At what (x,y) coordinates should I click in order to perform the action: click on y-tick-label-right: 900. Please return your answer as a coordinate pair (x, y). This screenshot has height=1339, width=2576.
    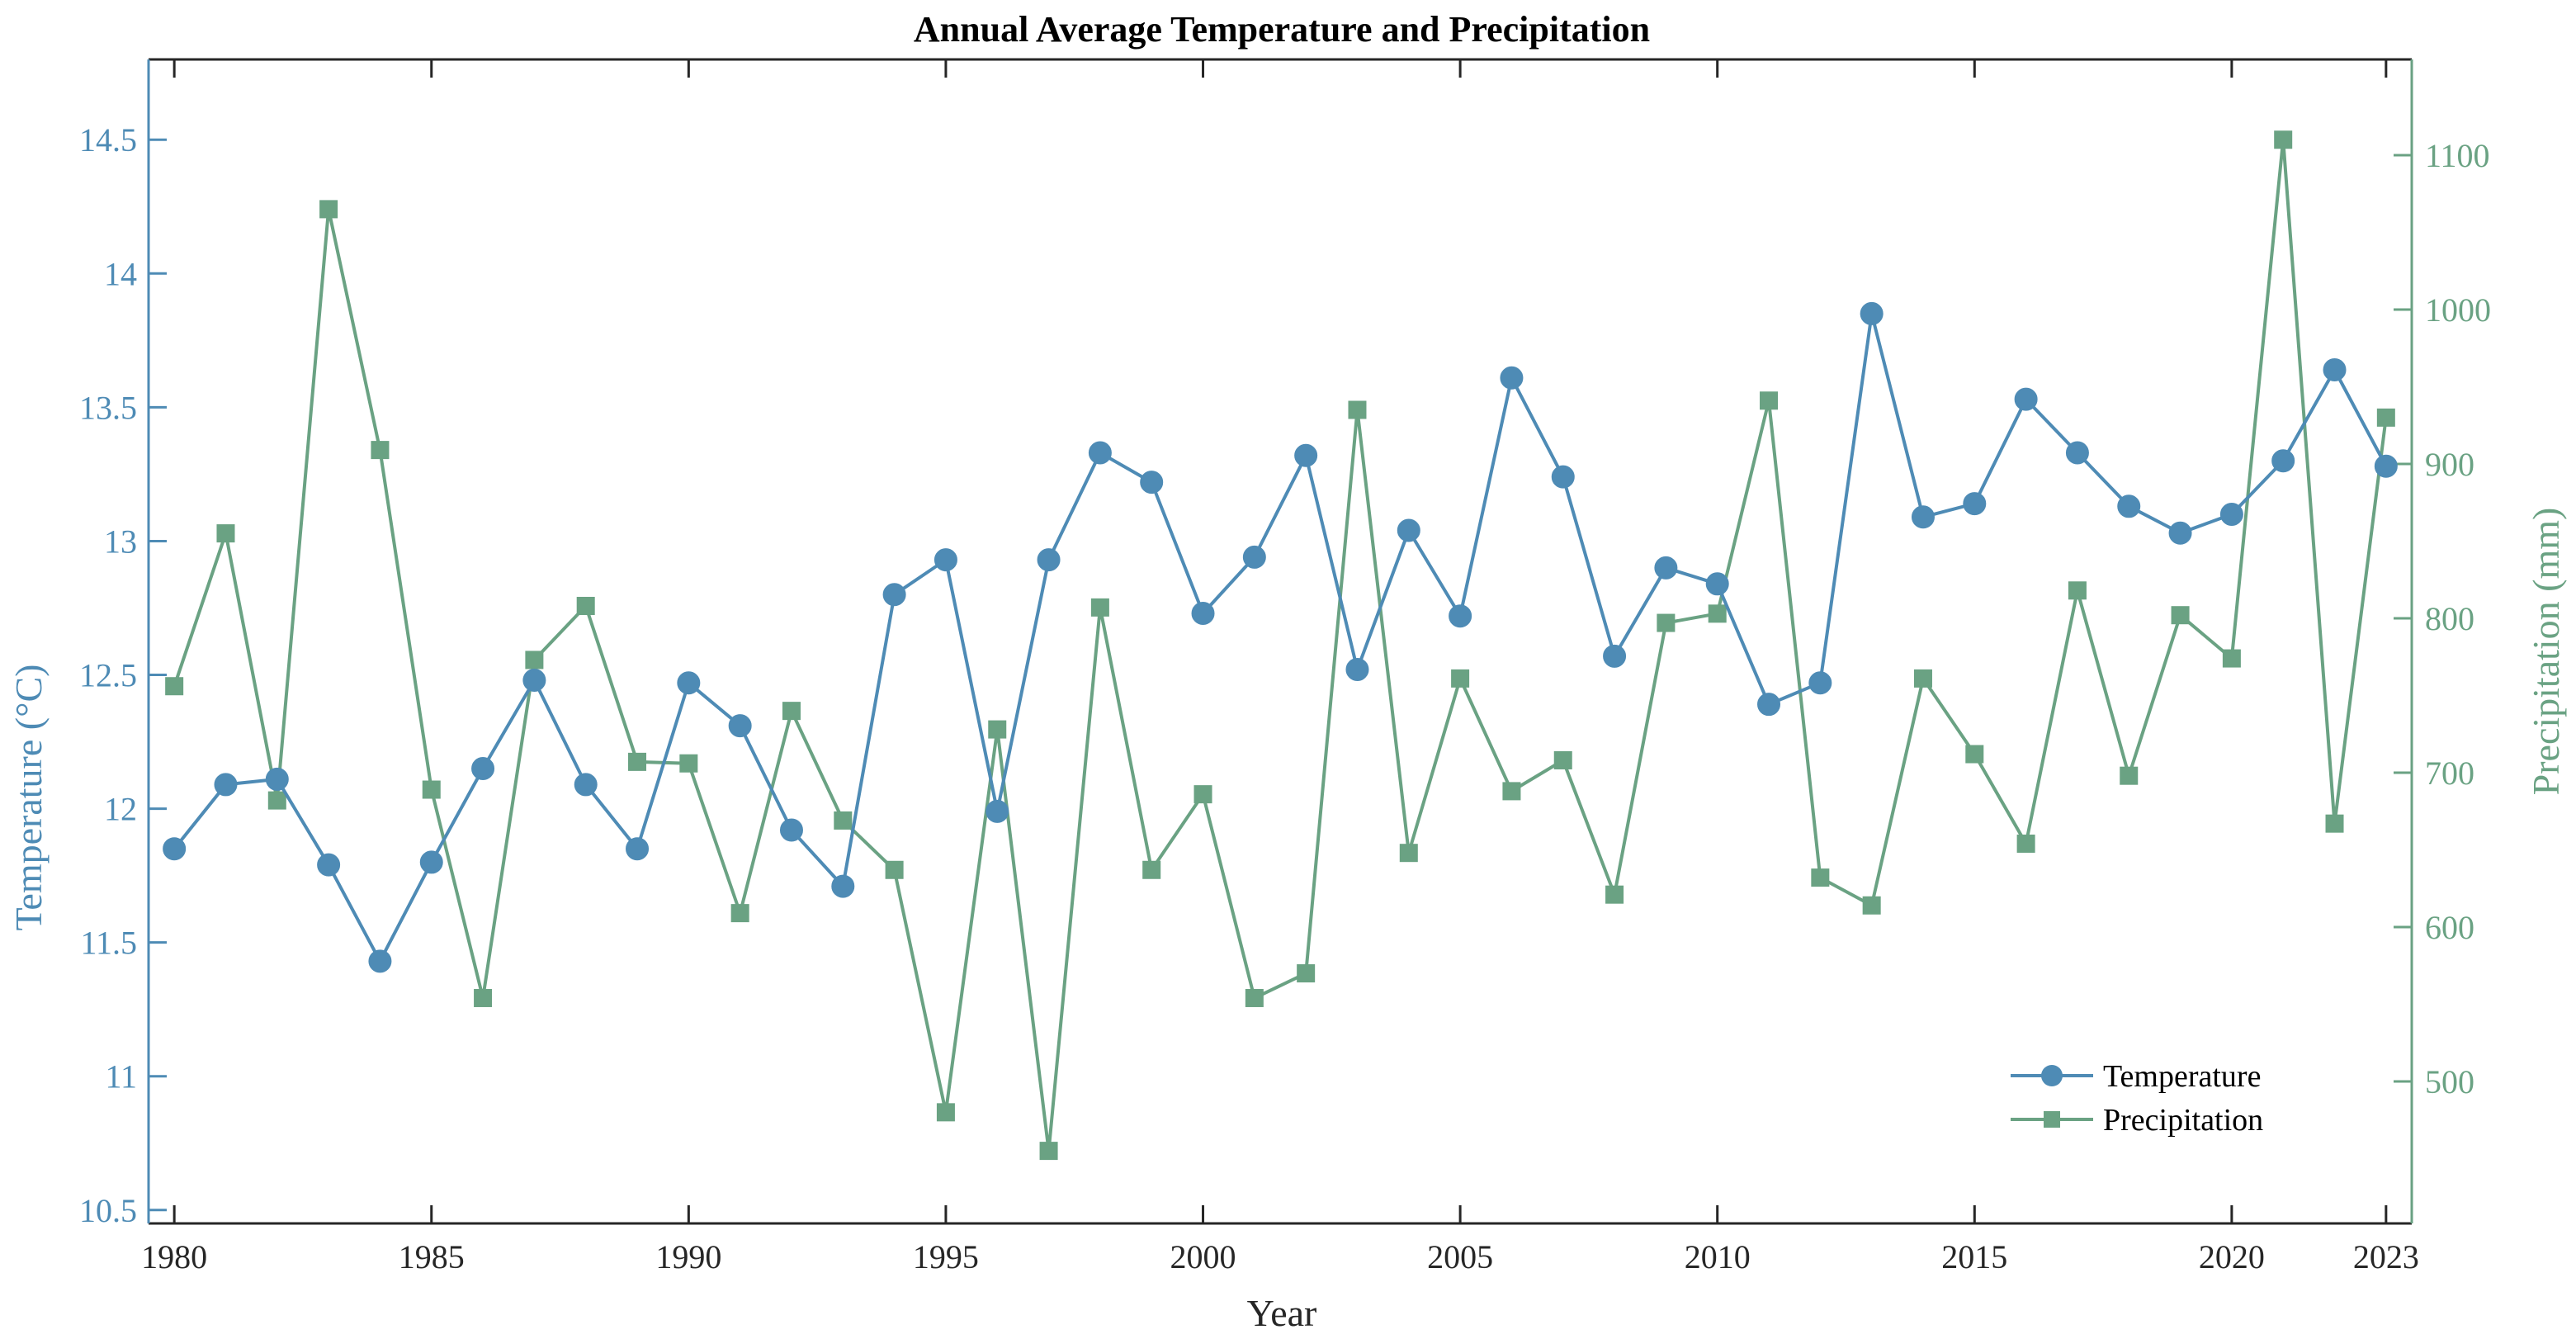
    Looking at the image, I should click on (2449, 465).